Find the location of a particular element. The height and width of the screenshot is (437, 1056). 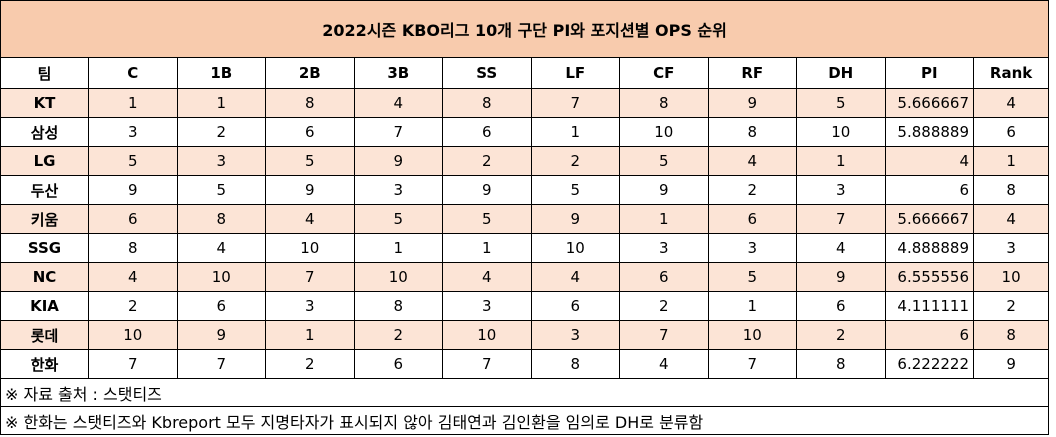

team-cell: 한화 is located at coordinates (44, 364).